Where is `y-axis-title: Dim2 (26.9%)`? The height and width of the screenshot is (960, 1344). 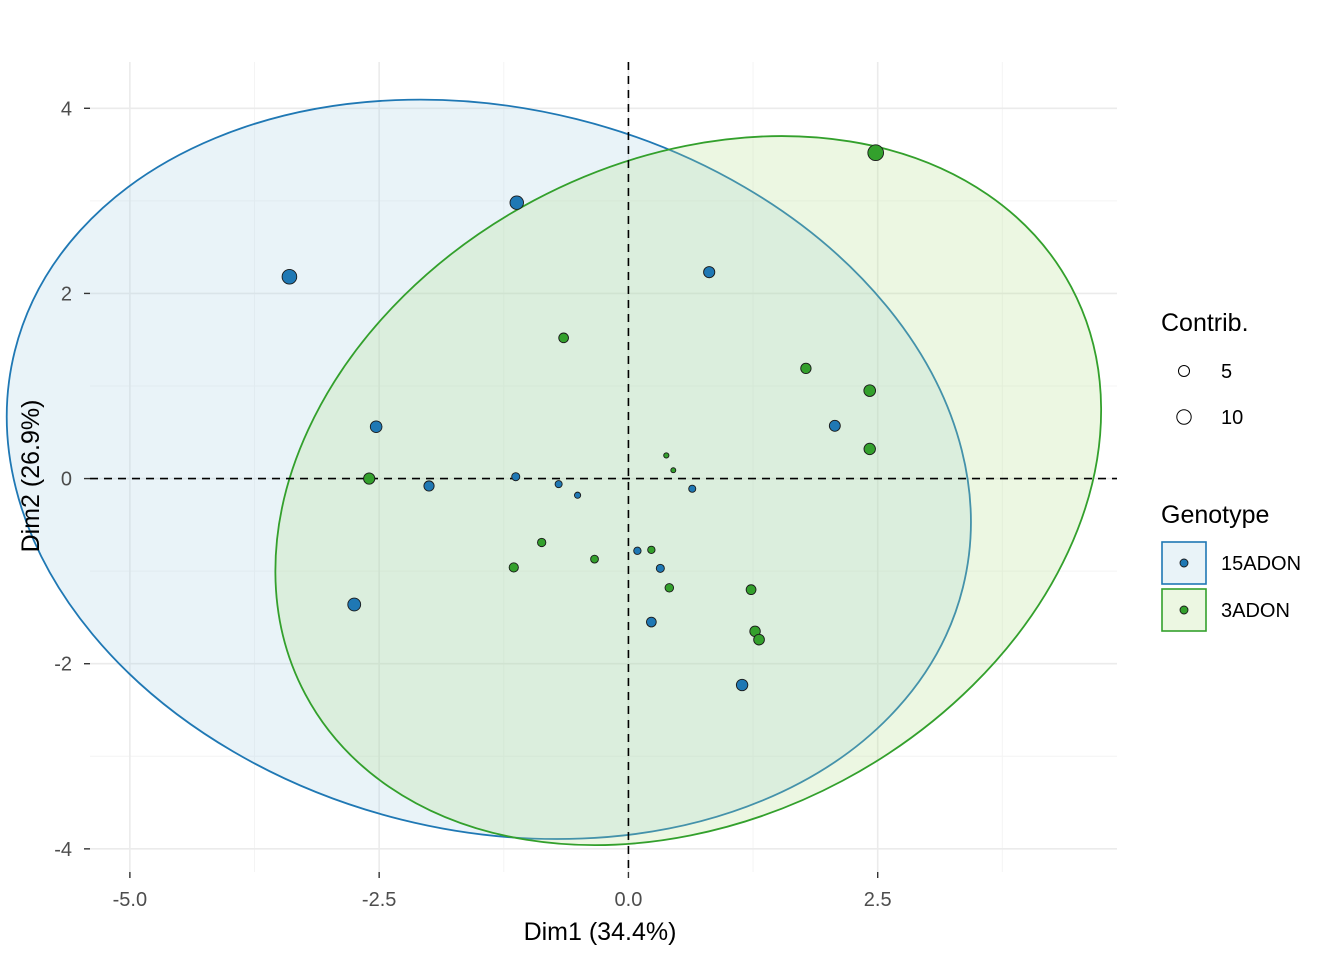
y-axis-title: Dim2 (26.9%) is located at coordinates (31, 476).